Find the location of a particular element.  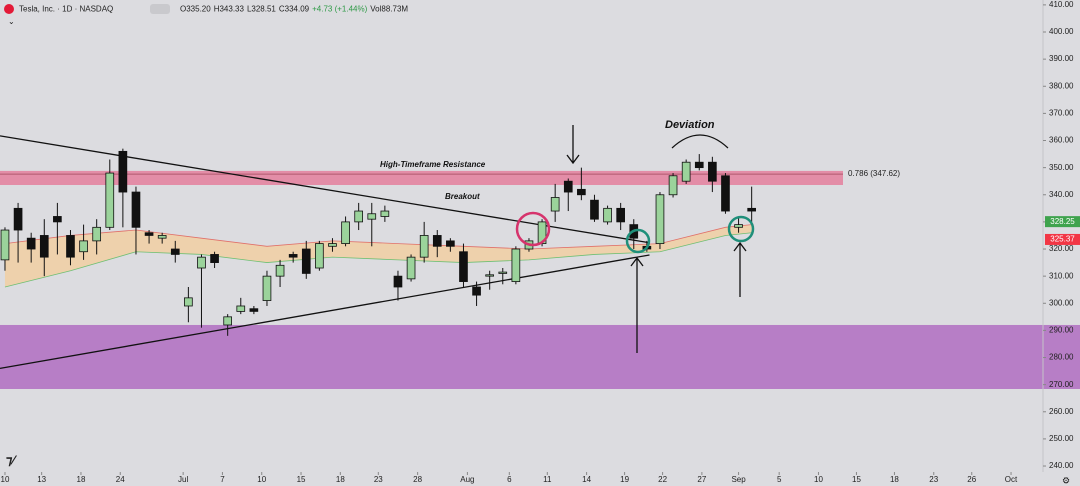

y-tick-label: 360.00 is located at coordinates (1061, 140).